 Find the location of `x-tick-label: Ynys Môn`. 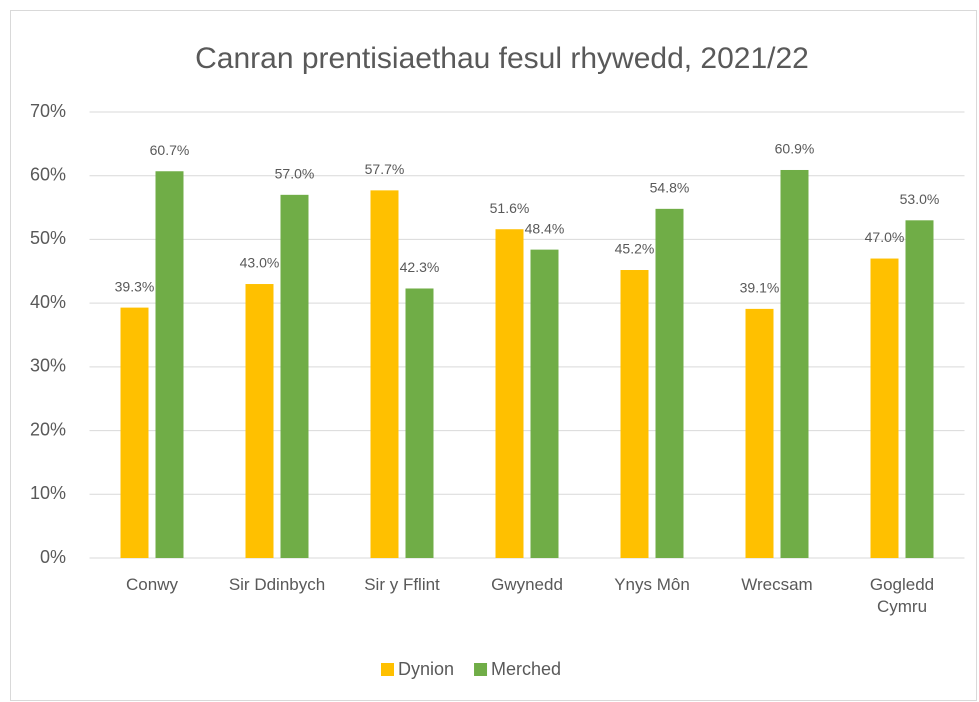

x-tick-label: Ynys Môn is located at coordinates (652, 584).